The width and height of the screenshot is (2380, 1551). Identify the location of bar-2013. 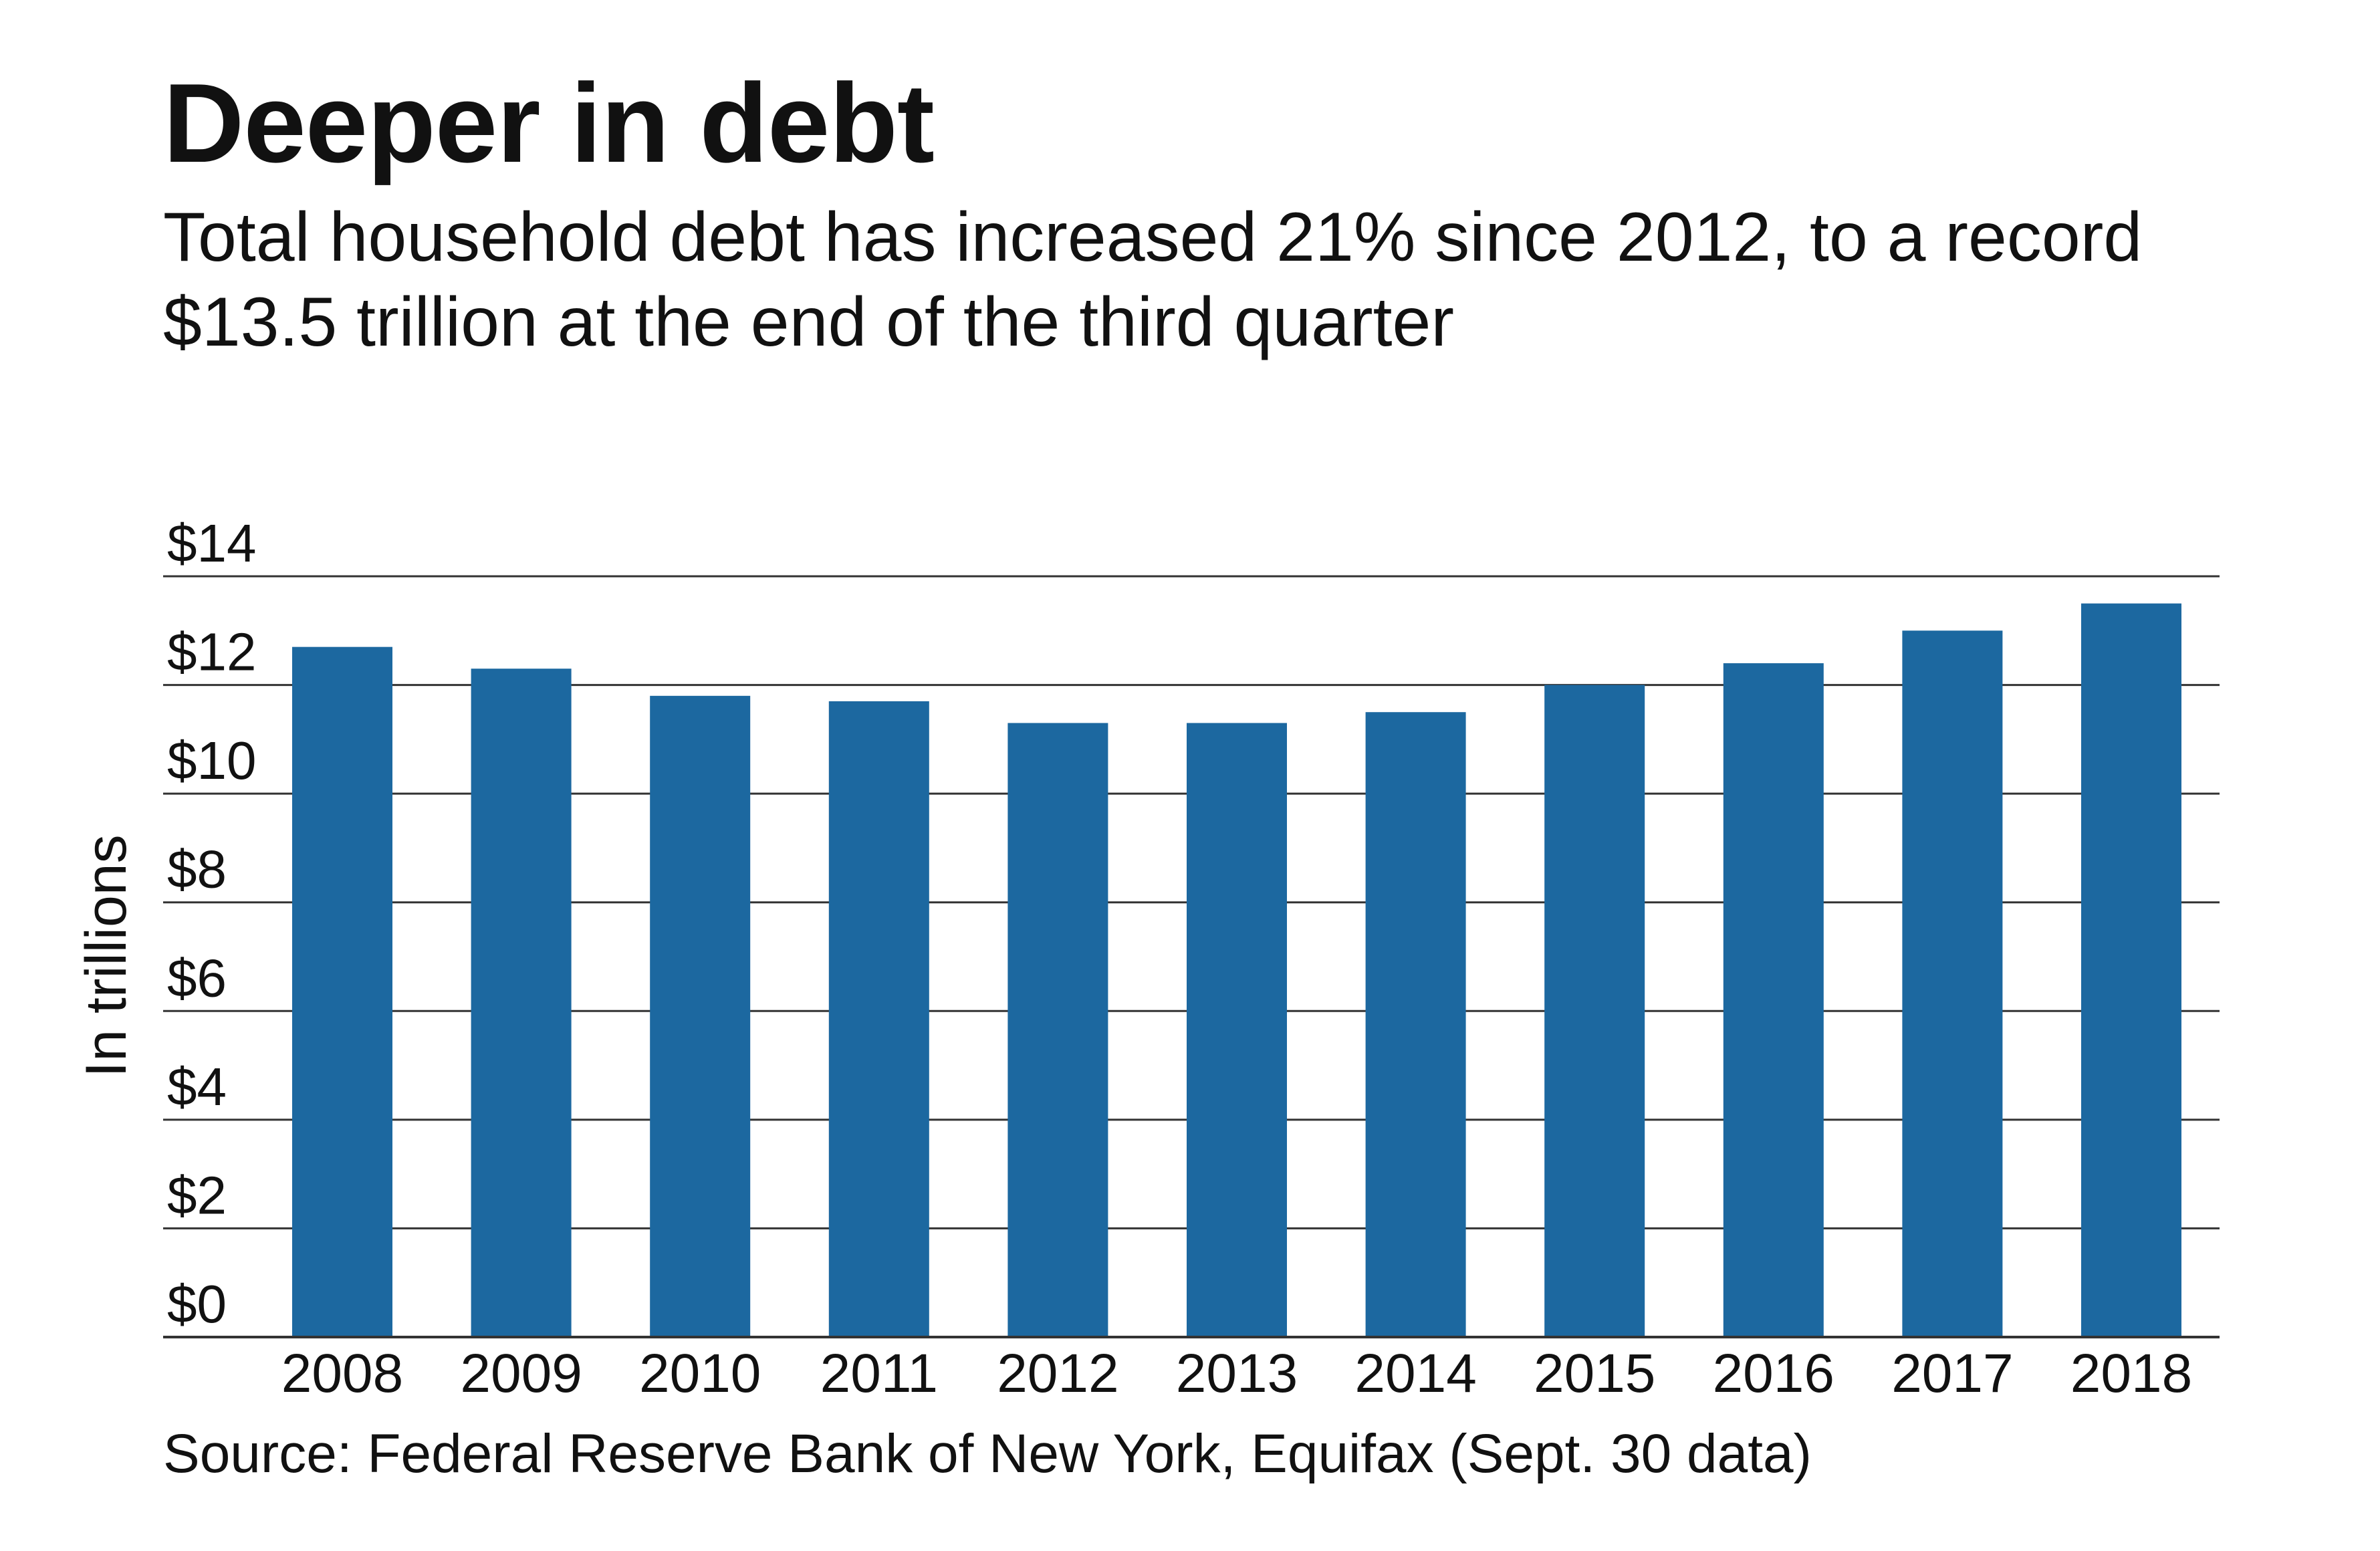
(1237, 1030).